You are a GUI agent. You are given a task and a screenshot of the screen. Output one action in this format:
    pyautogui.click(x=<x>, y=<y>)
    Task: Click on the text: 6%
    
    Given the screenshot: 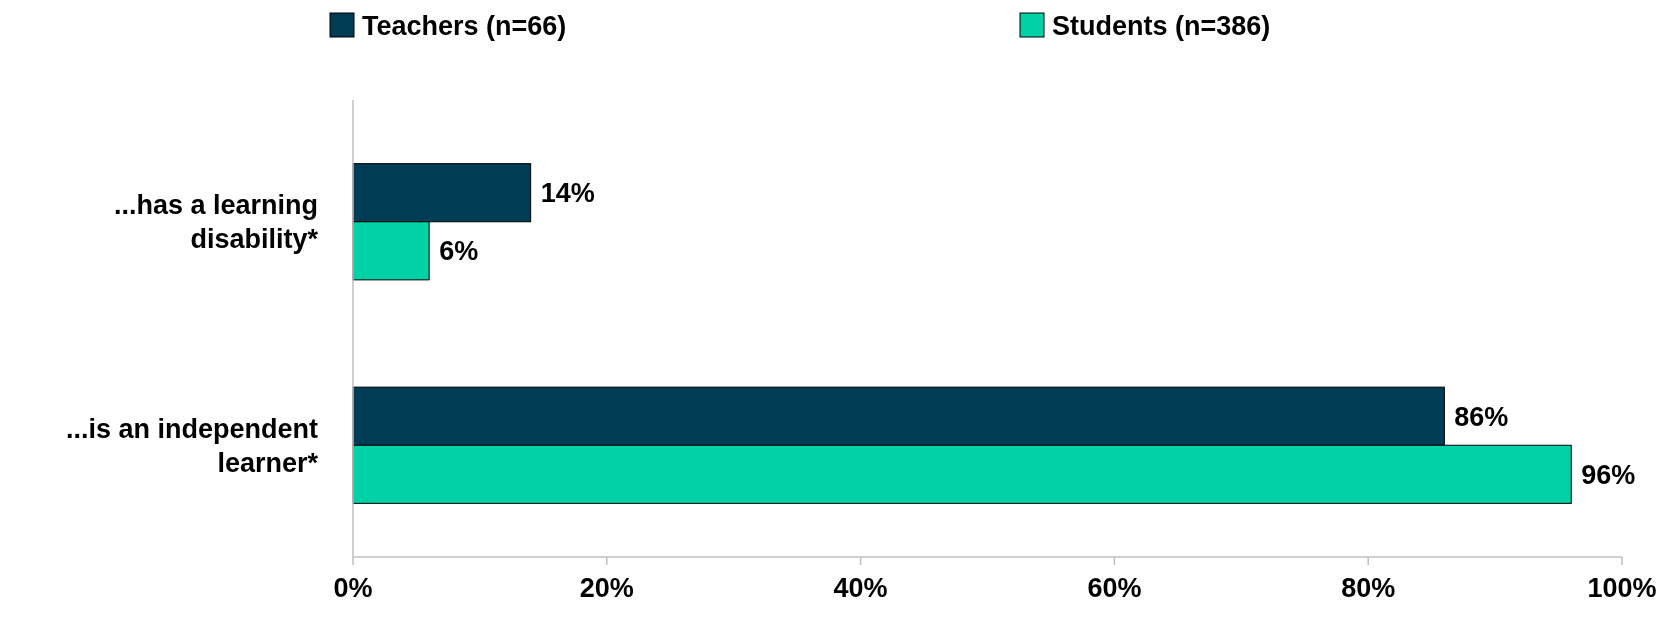 What is the action you would take?
    pyautogui.click(x=459, y=251)
    